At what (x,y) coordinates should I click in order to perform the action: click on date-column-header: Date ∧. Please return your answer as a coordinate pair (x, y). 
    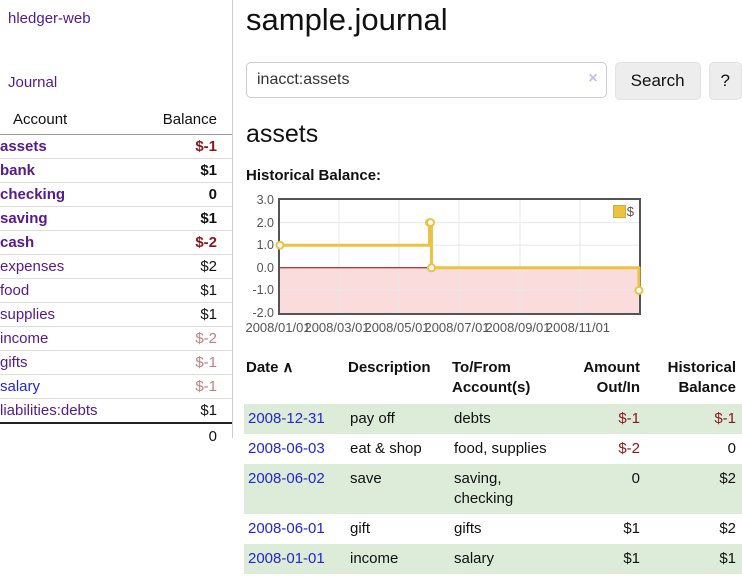
    Looking at the image, I should click on (295, 380).